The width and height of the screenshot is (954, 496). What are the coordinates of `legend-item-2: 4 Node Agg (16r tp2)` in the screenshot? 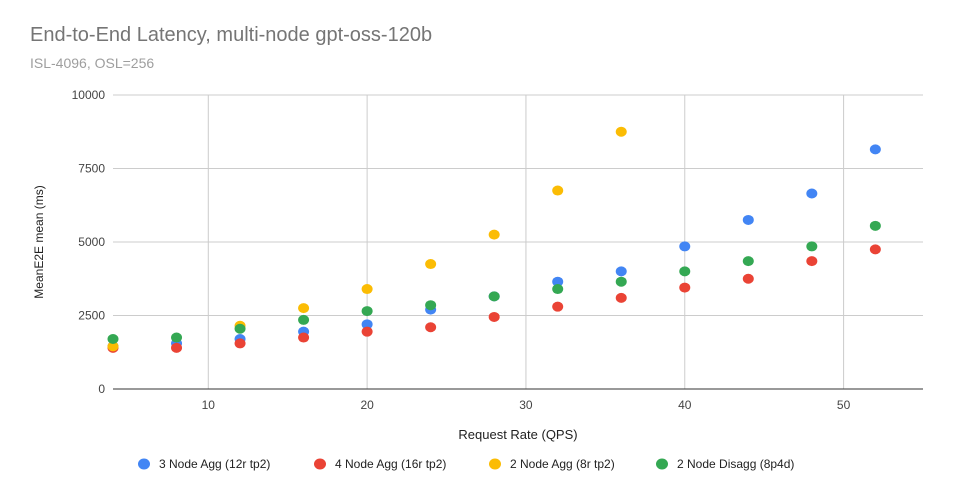 It's located at (380, 464).